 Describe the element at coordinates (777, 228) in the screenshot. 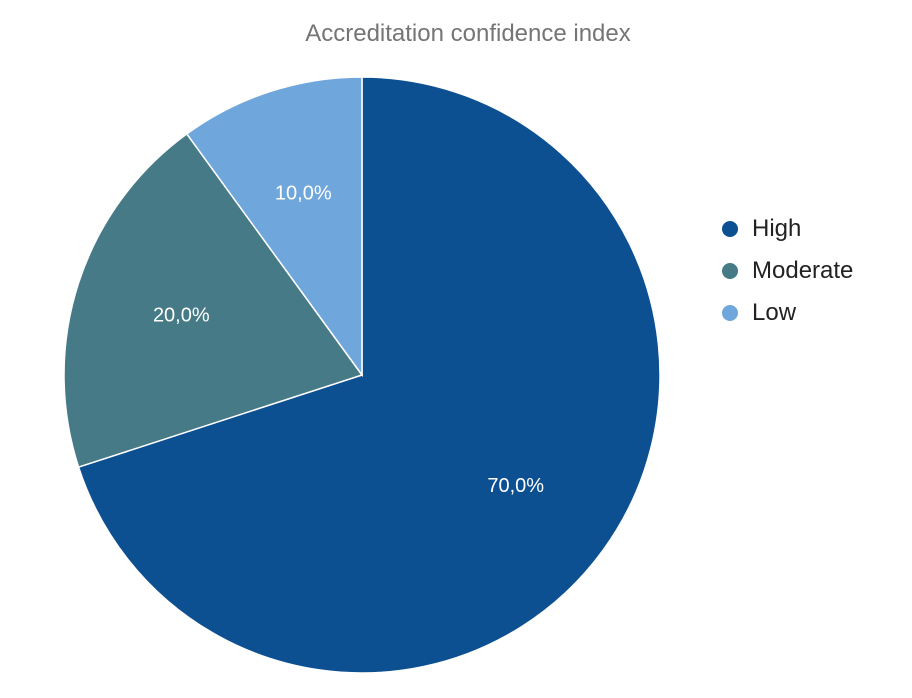

I see `legend-label: High` at that location.